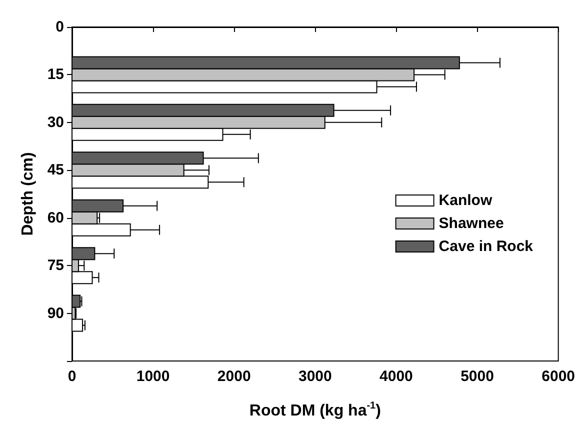 This screenshot has height=441, width=586. What do you see at coordinates (55, 75) in the screenshot?
I see `y-tick-label: 15` at bounding box center [55, 75].